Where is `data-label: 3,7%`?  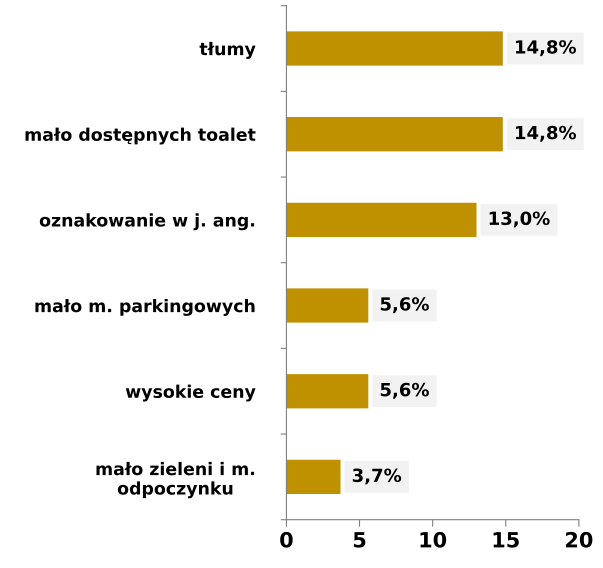
data-label: 3,7% is located at coordinates (377, 476).